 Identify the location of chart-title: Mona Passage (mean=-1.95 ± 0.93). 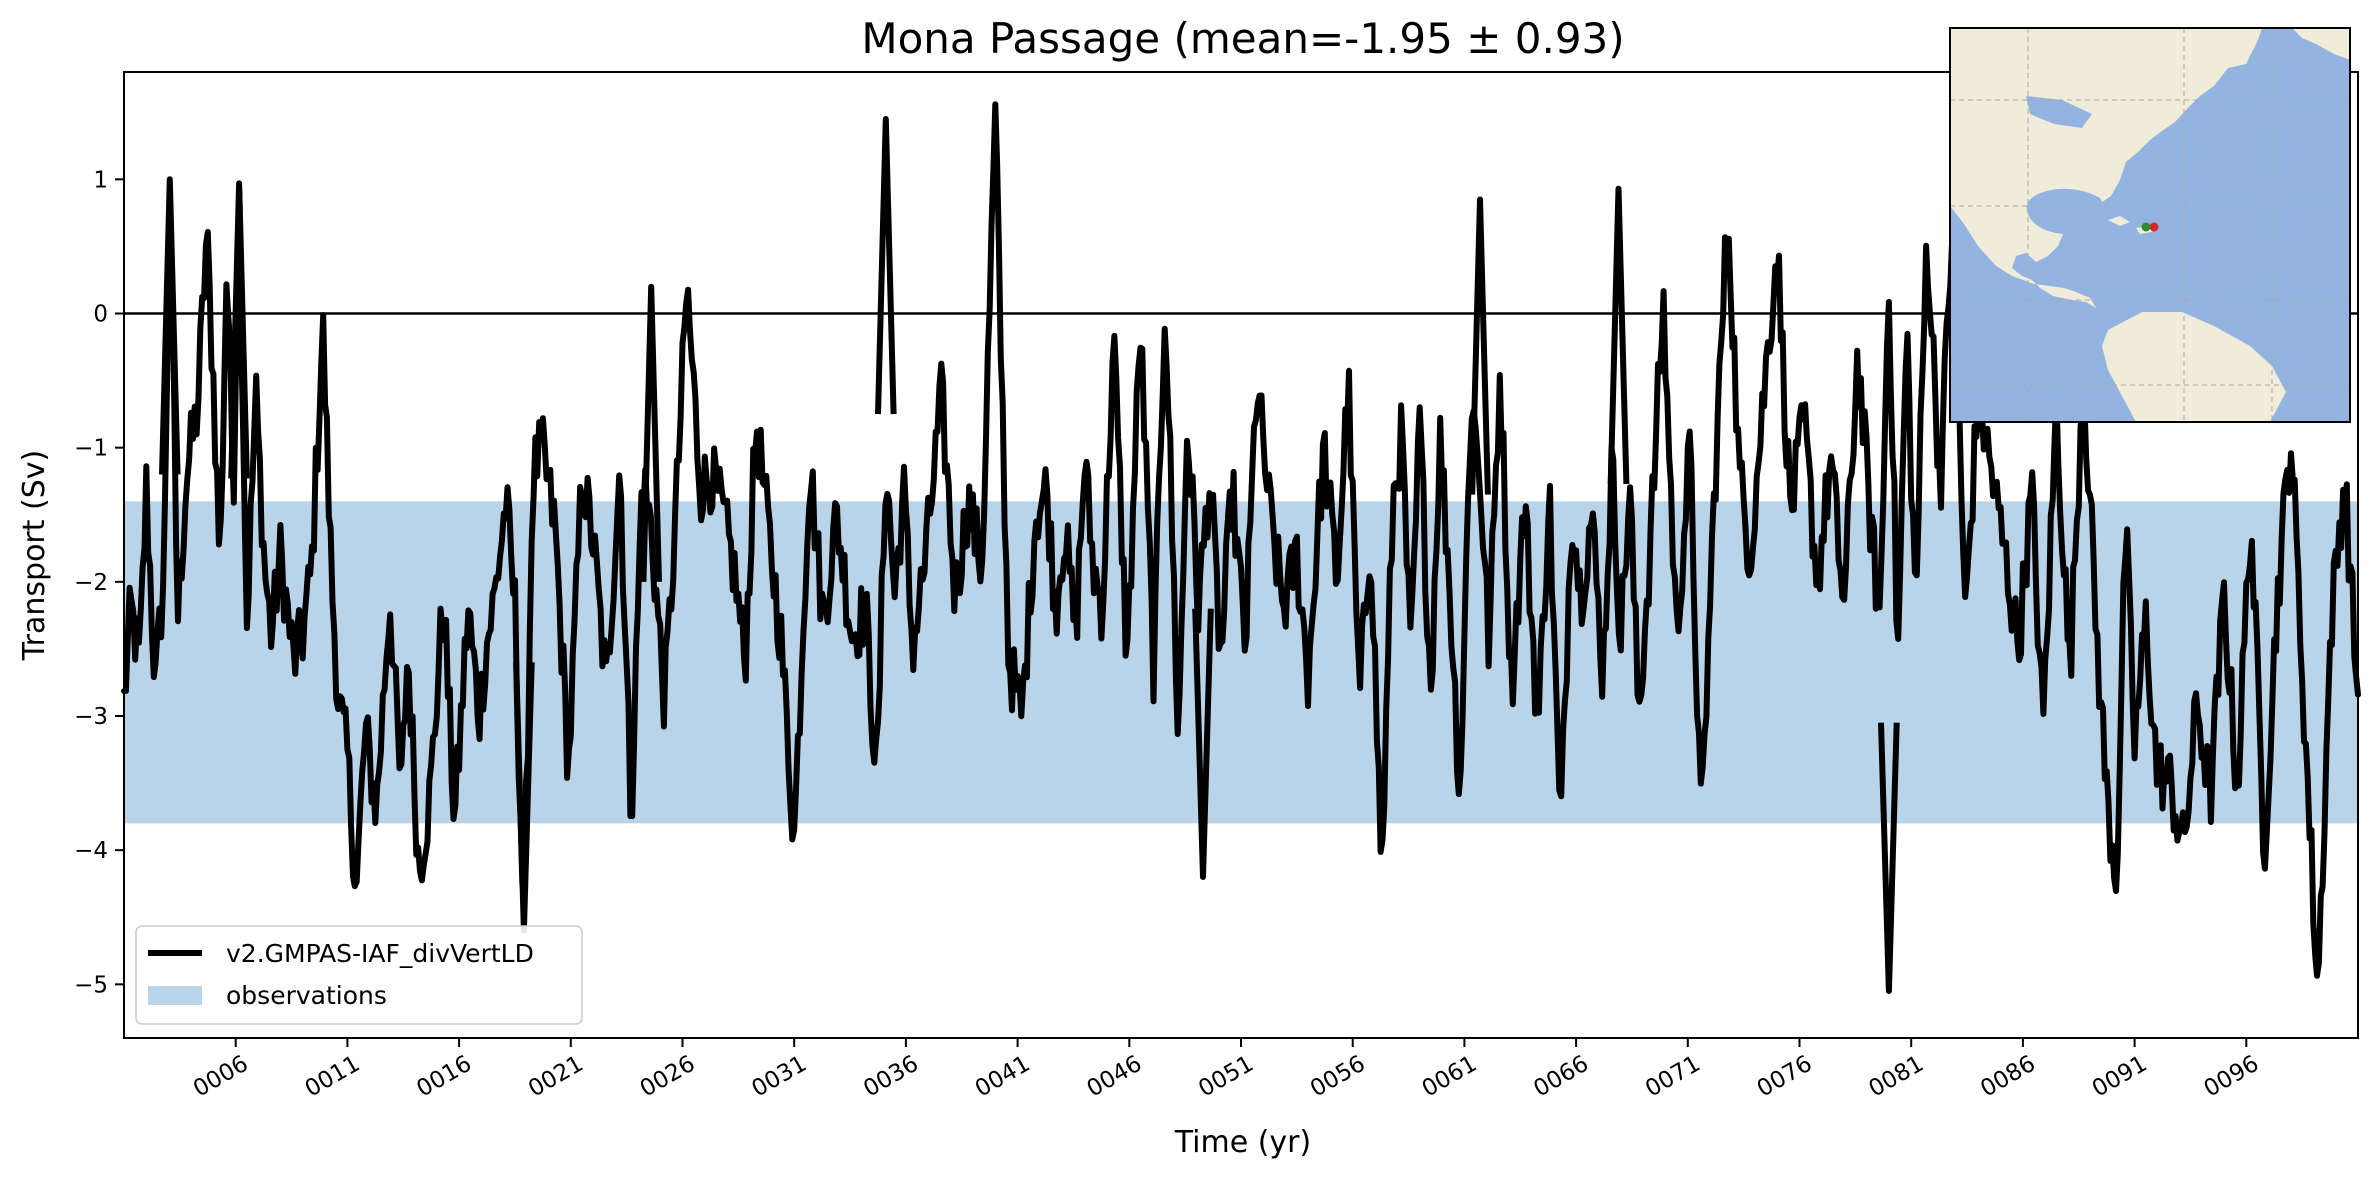
(1242, 38).